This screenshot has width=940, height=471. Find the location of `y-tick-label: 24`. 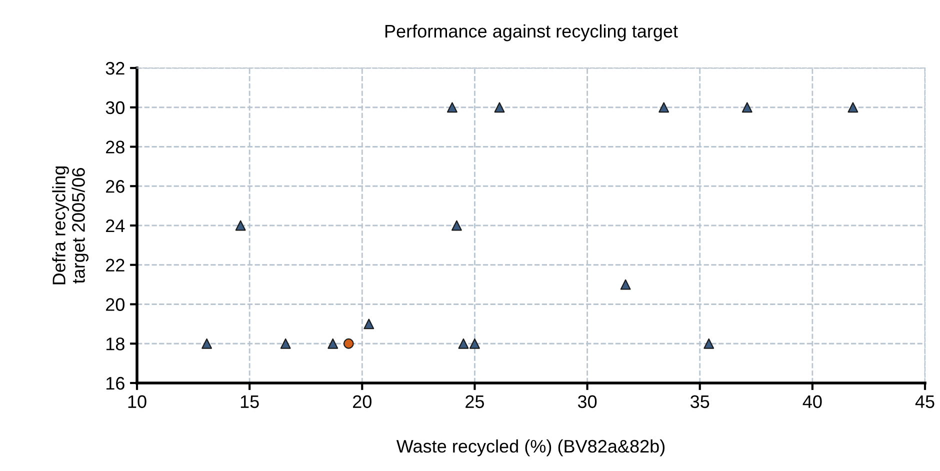

y-tick-label: 24 is located at coordinates (115, 225).